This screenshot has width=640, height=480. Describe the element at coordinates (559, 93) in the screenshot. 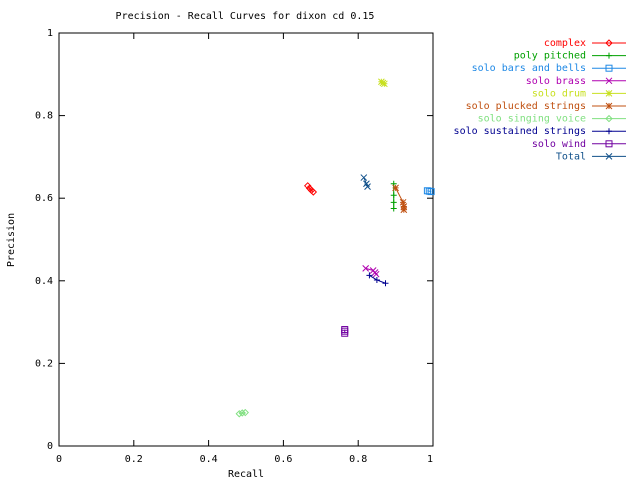

I see `legend-entry-label: solo drum` at that location.